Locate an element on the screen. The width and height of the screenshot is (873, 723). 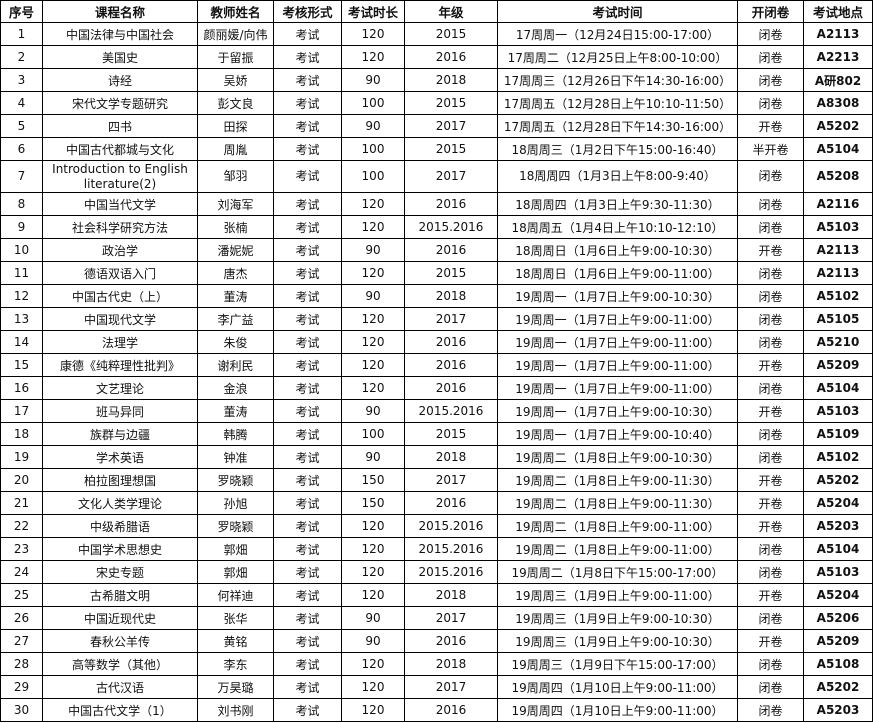
cell-index: 3 is located at coordinates (21, 80).